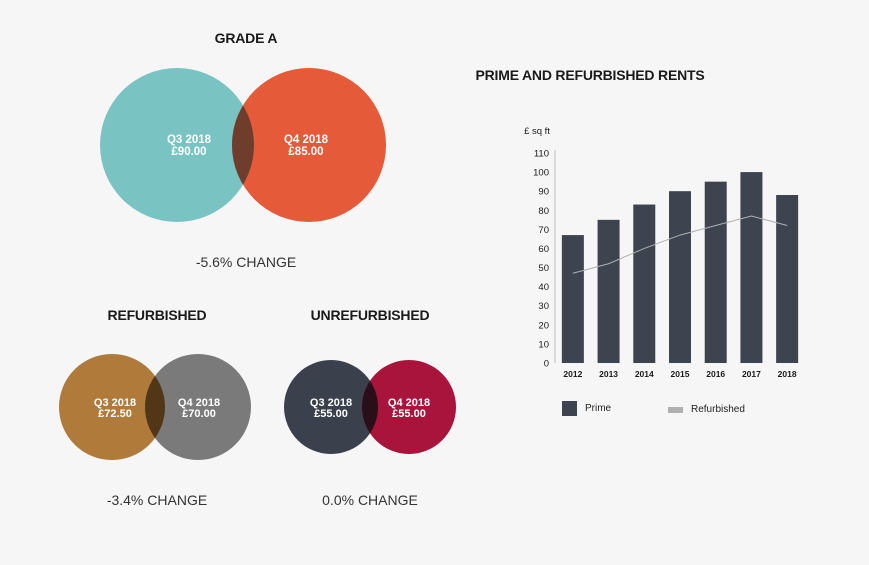  What do you see at coordinates (331, 403) in the screenshot?
I see `unrefurbished-q3-period: Q3 2018` at bounding box center [331, 403].